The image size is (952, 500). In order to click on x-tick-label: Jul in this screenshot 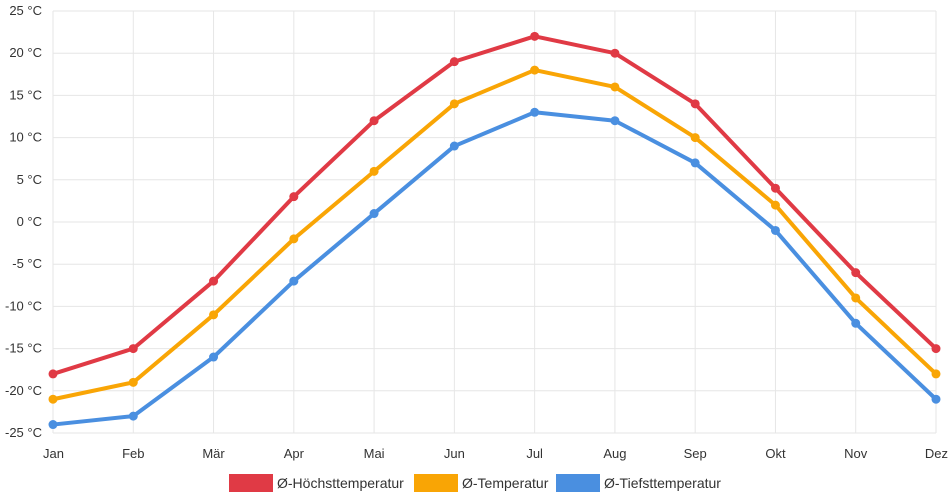, I will do `click(534, 453)`.